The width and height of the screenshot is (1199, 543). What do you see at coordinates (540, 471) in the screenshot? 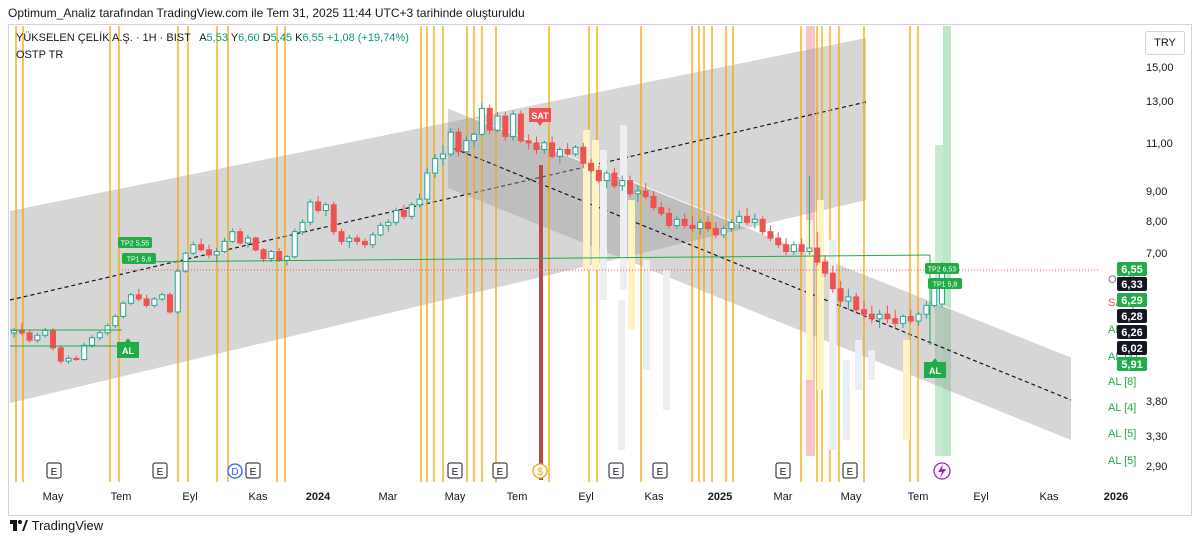
I see `event-marker-6: $` at bounding box center [540, 471].